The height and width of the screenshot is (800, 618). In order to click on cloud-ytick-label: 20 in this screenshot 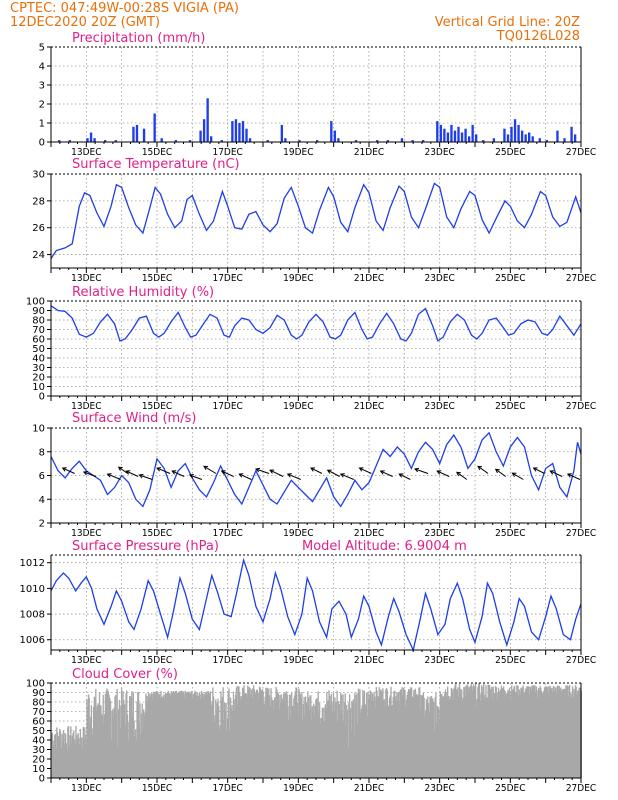, I will do `click(38, 760)`.